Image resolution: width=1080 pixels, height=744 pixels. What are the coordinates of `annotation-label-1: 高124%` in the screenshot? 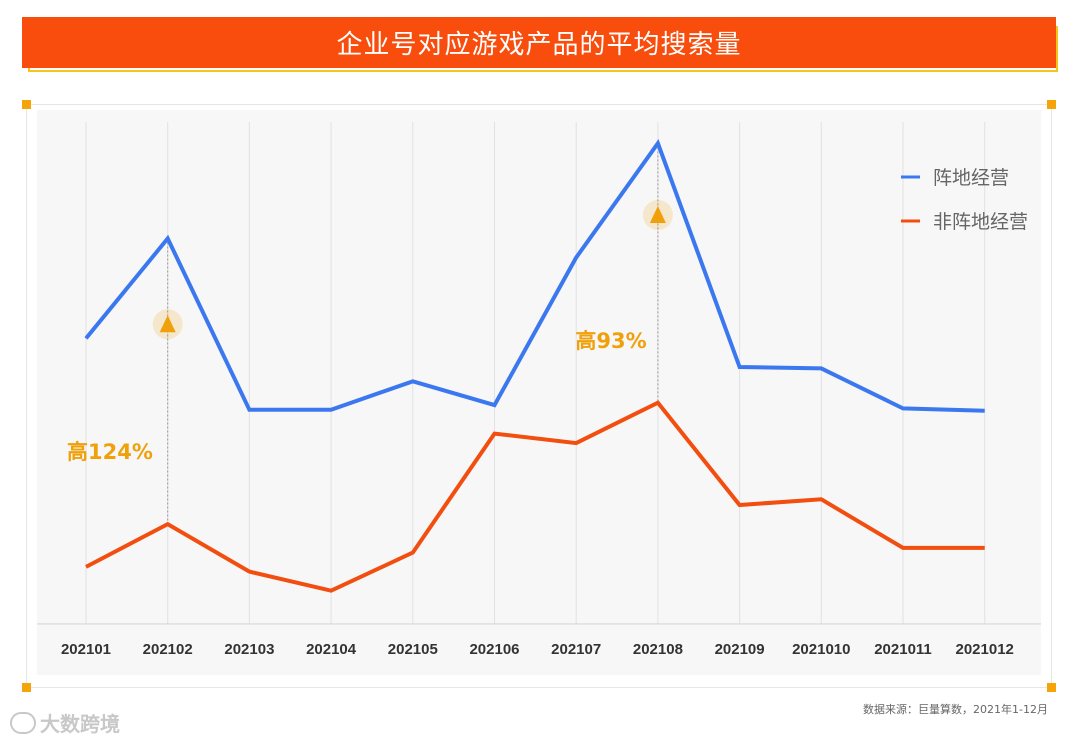 It's located at (110, 452).